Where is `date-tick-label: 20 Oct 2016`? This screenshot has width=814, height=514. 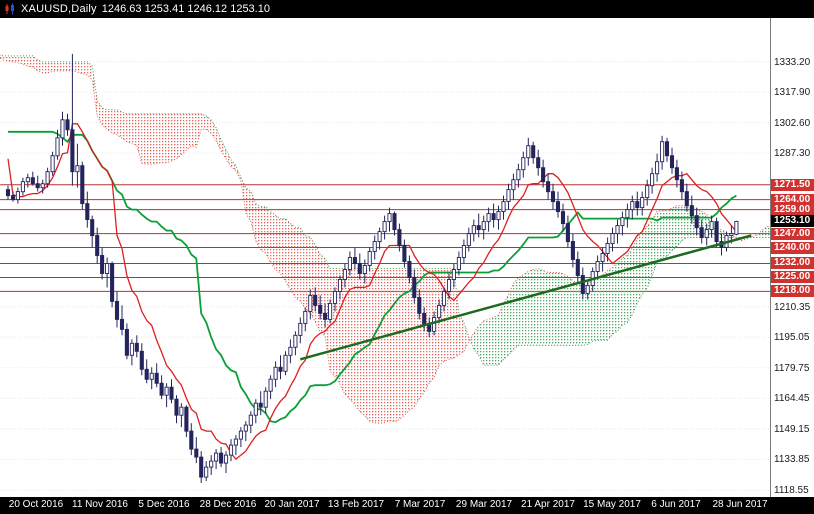 date-tick-label: 20 Oct 2016 is located at coordinates (36, 504).